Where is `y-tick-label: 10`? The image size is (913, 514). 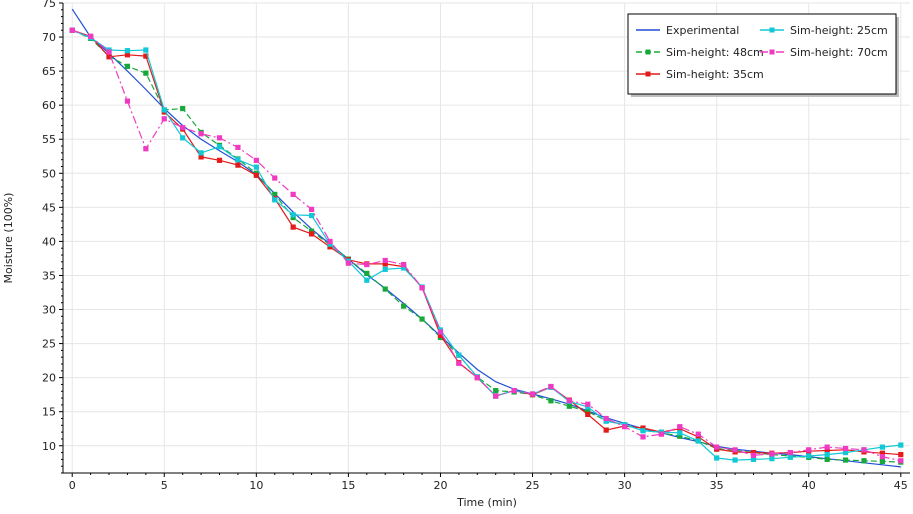
y-tick-label: 10 is located at coordinates (49, 446).